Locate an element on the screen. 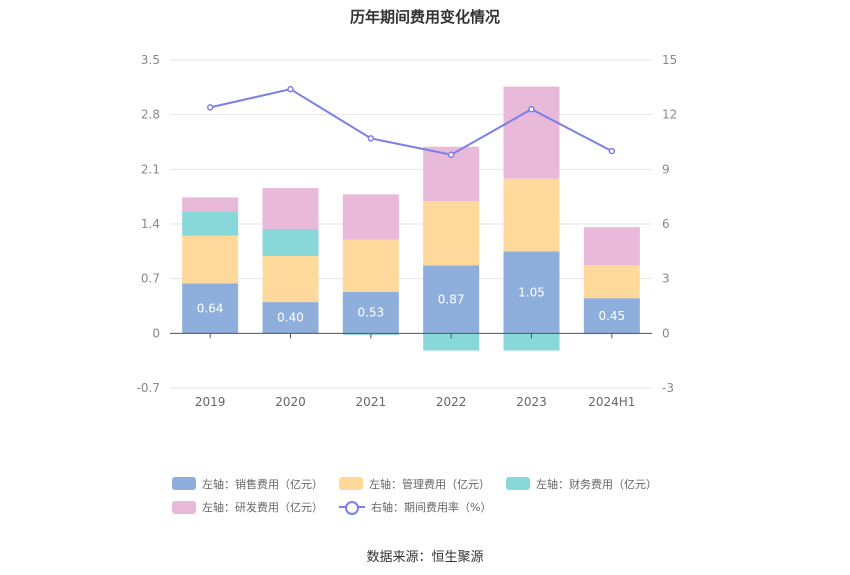 Image resolution: width=850 pixels, height=575 pixels. bar-value-label: 1.05 is located at coordinates (531, 292).